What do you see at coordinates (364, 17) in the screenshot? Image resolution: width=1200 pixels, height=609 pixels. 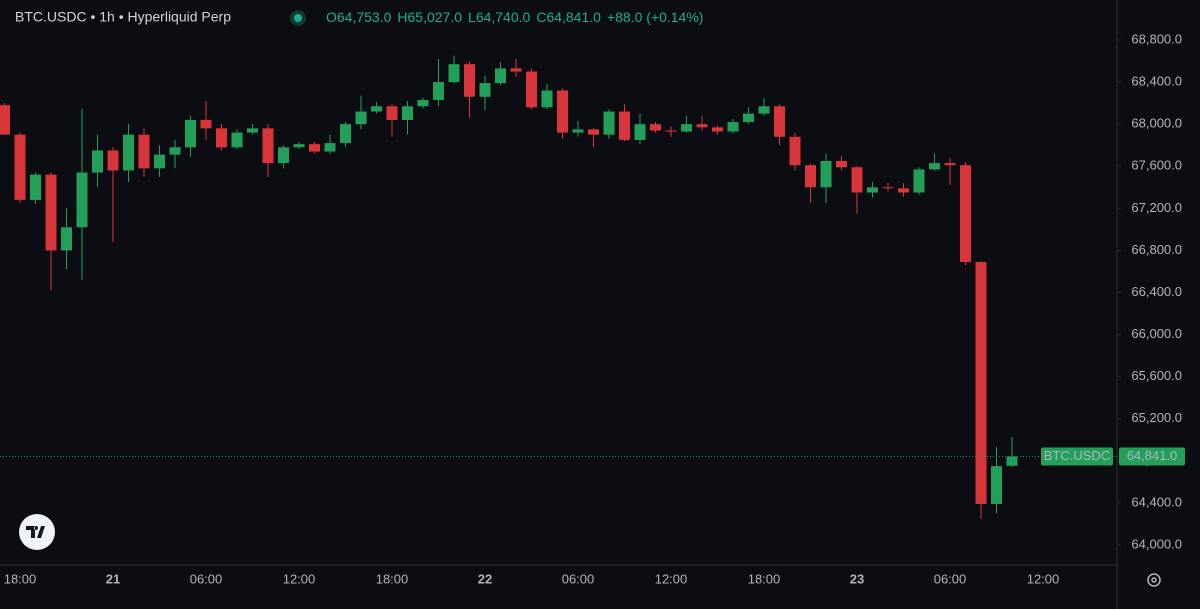 I see `legend-value: 64,753.0` at bounding box center [364, 17].